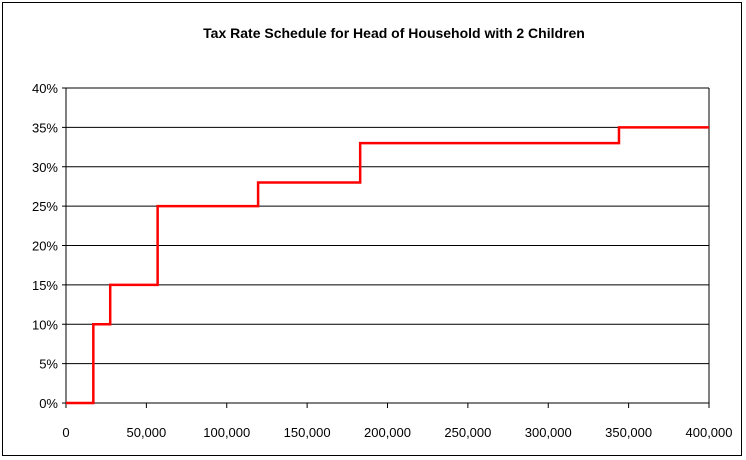 The height and width of the screenshot is (460, 746). What do you see at coordinates (45, 127) in the screenshot?
I see `y-tick-label-7: 35%` at bounding box center [45, 127].